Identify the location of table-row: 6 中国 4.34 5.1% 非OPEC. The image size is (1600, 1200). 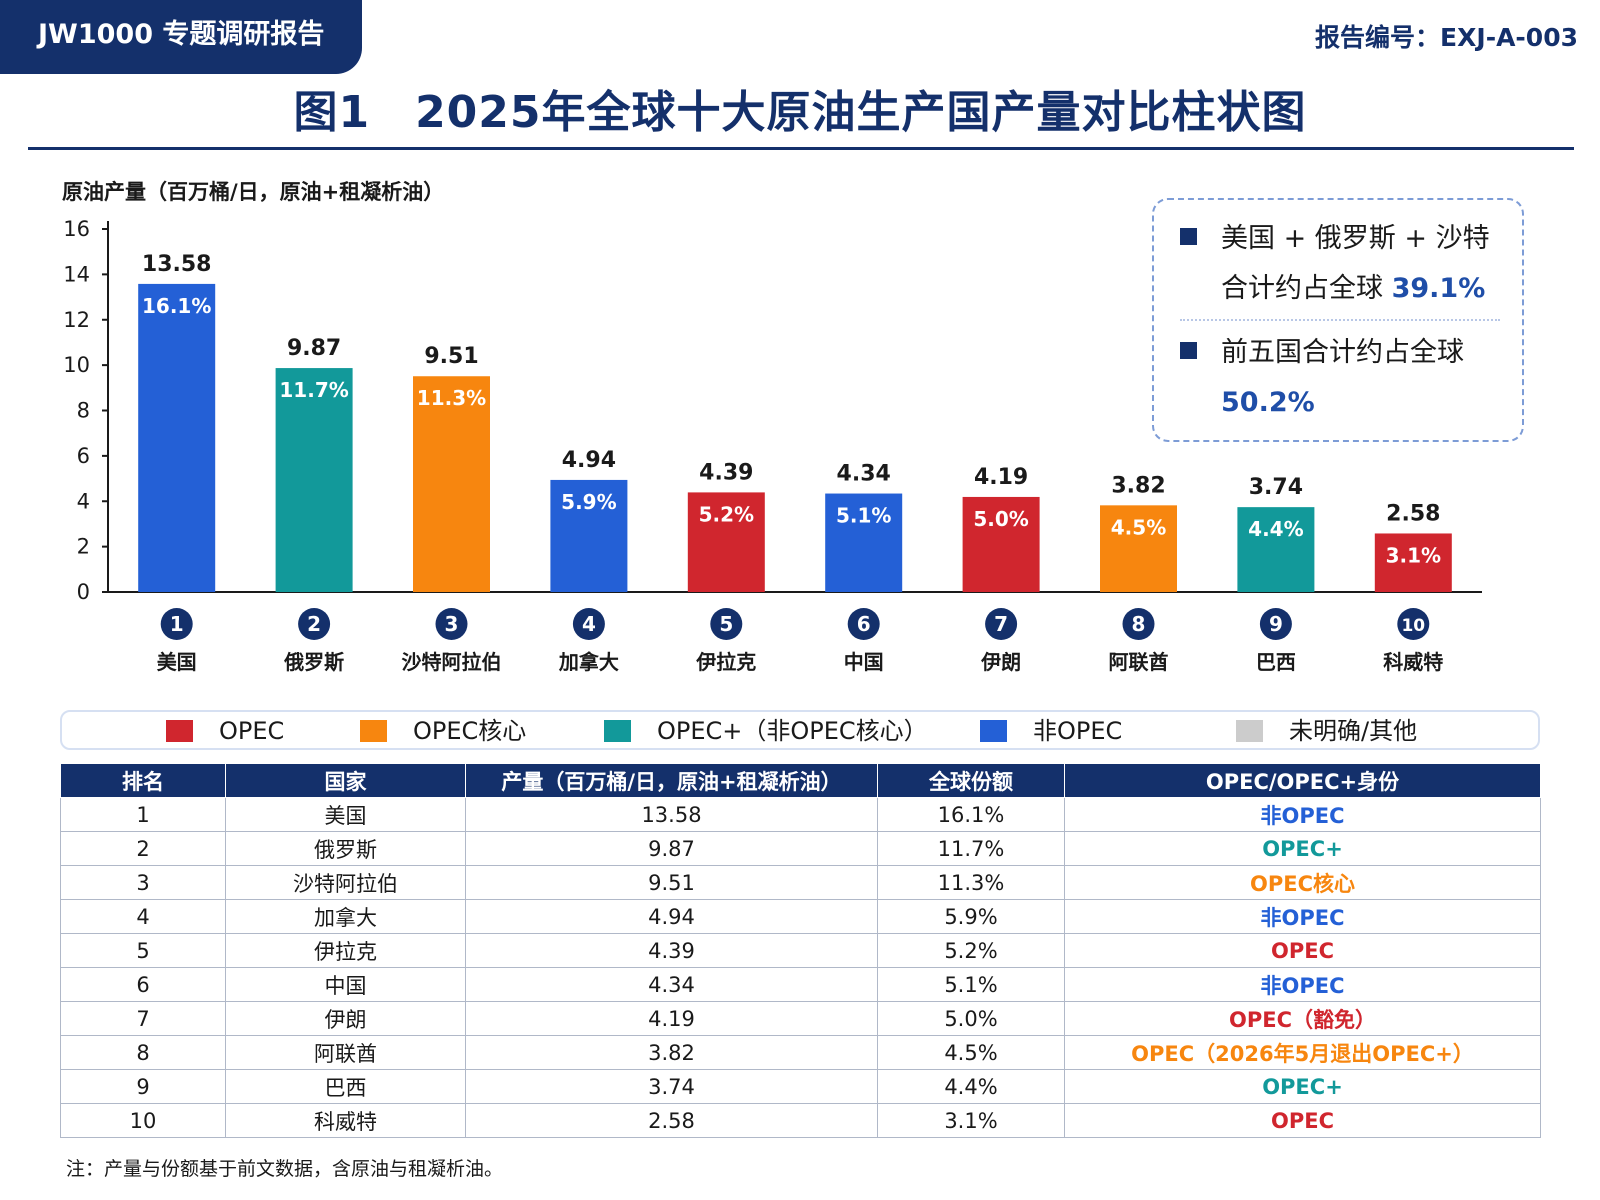
(800, 984).